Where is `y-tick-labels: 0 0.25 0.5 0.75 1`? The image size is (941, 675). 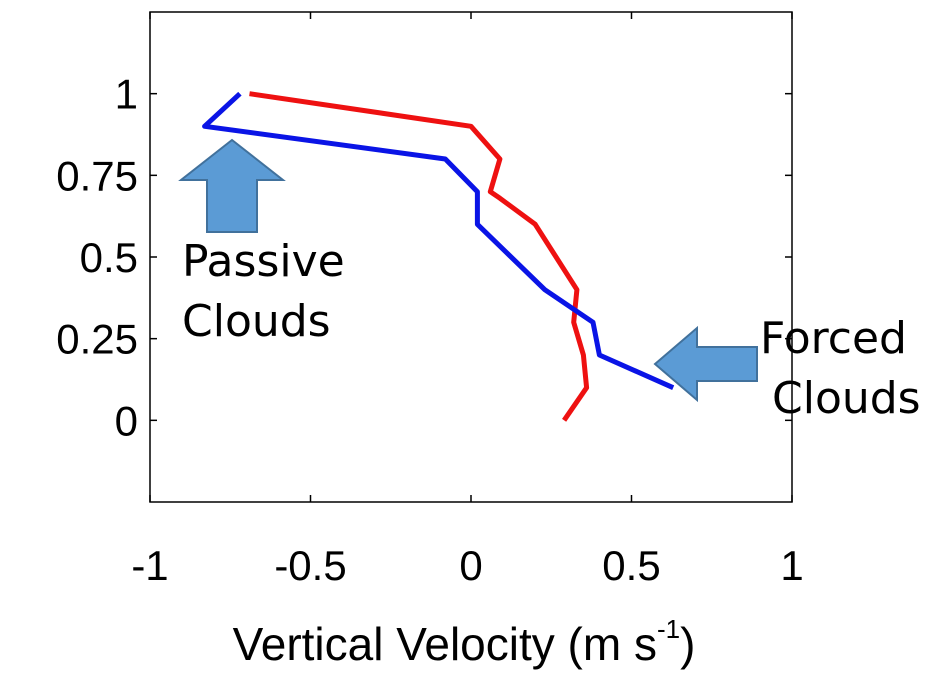 y-tick-labels: 0 0.25 0.5 0.75 1 is located at coordinates (97, 258).